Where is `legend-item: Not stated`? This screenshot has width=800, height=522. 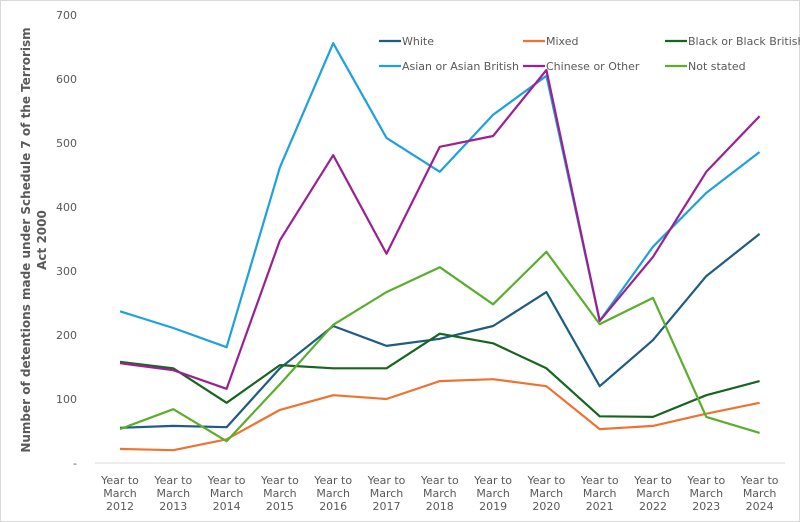
legend-item: Not stated is located at coordinates (705, 66).